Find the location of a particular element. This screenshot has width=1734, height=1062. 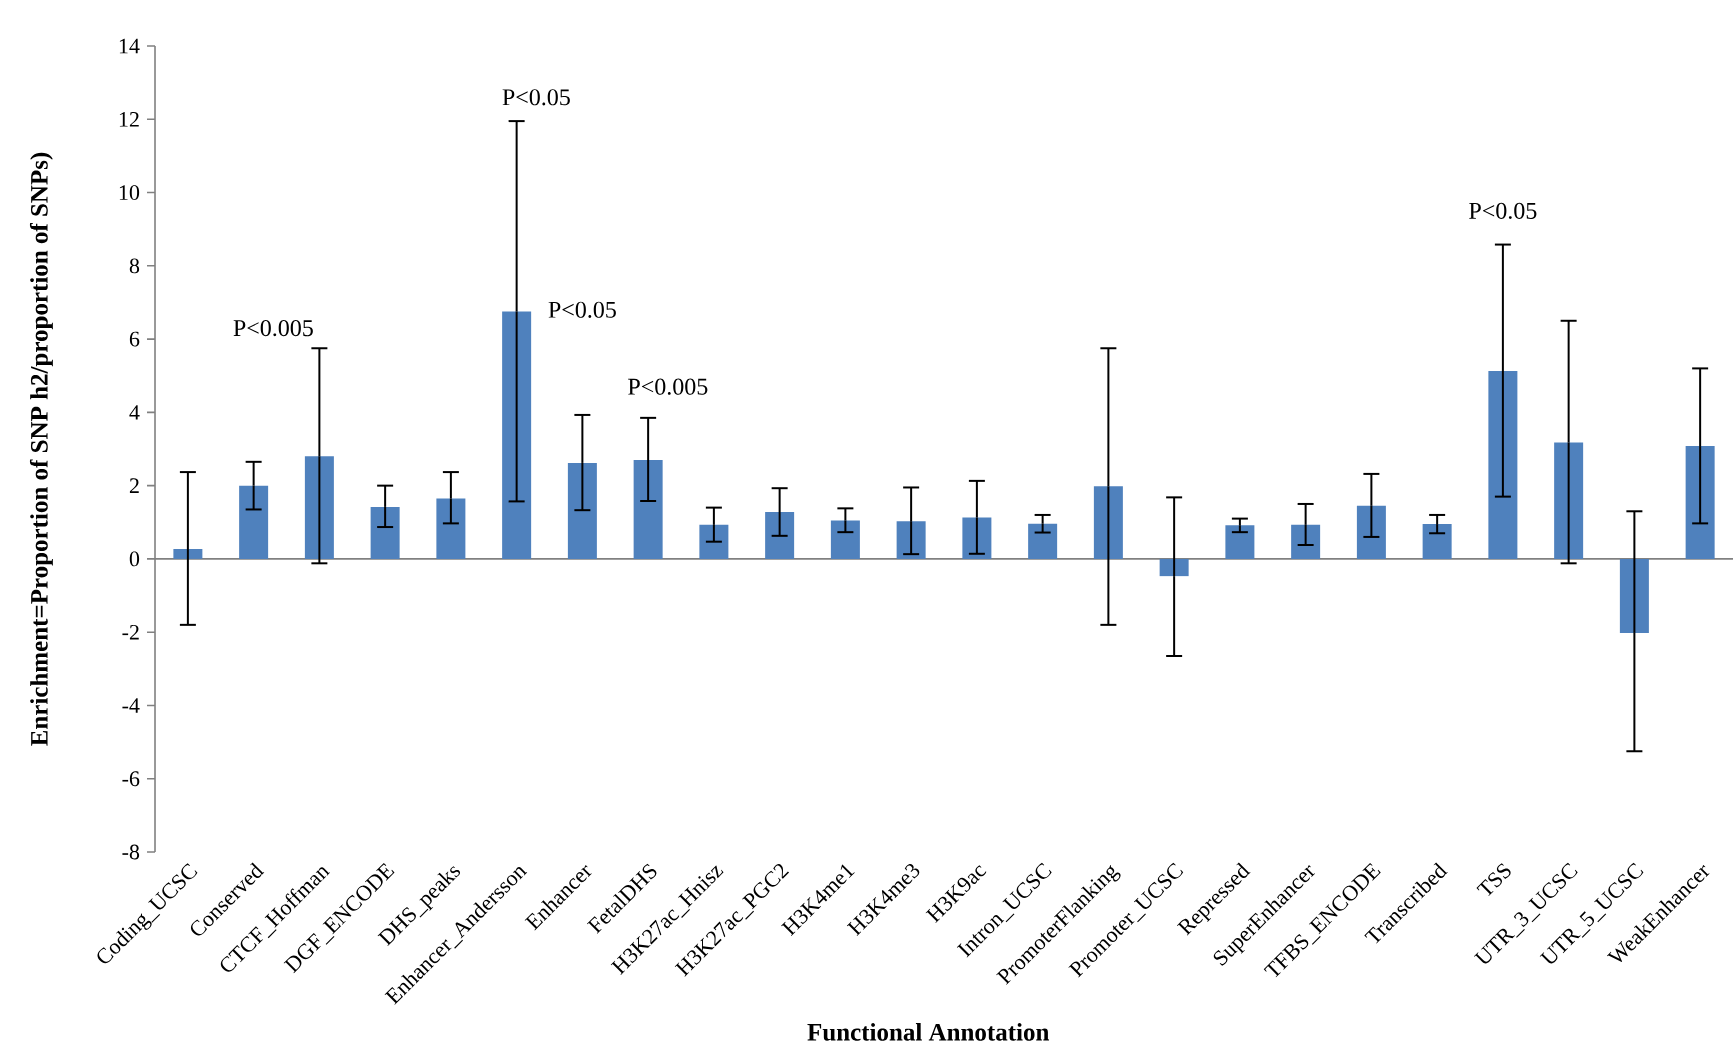

y-axis-title: Enrichment=Proportion of SNP h2/proportion of SNPs) is located at coordinates (41, 449).